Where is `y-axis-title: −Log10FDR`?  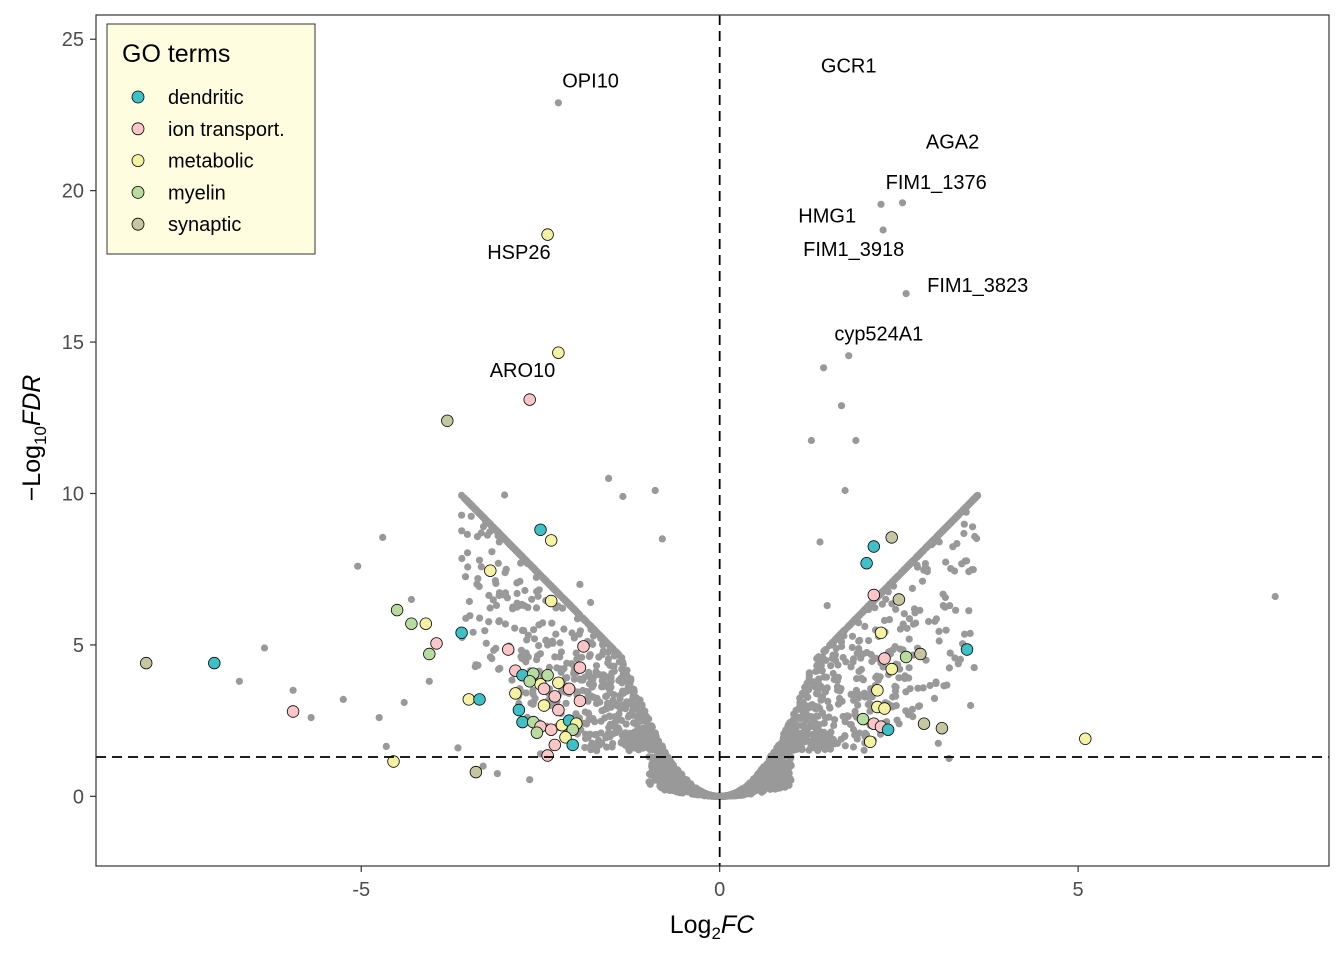
y-axis-title: −Log10FDR is located at coordinates (34, 438).